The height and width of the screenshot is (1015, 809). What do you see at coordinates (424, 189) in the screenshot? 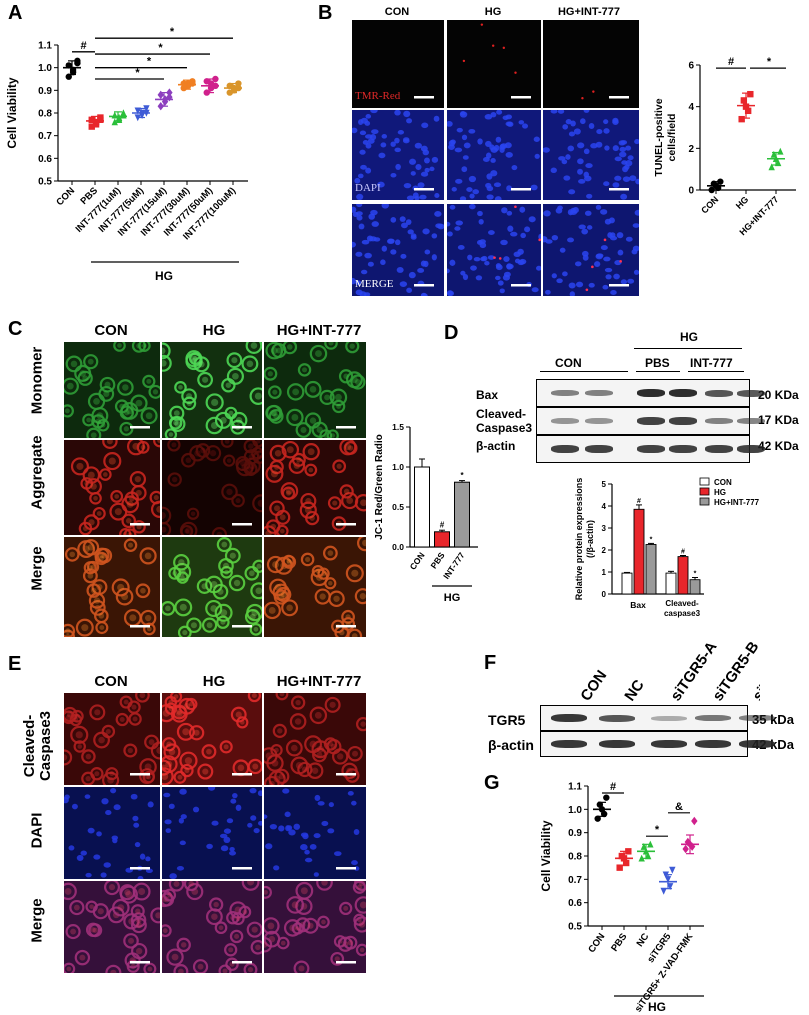
I see `panel-b-image-r1-c0-scale-bar` at bounding box center [424, 189].